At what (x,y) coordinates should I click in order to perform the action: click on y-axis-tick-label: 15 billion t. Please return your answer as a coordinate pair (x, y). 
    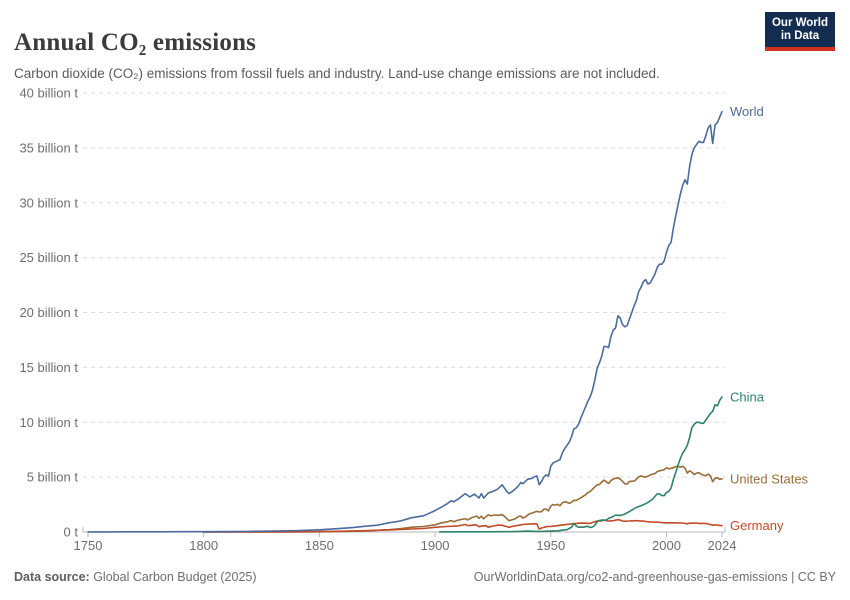
    Looking at the image, I should click on (48, 367).